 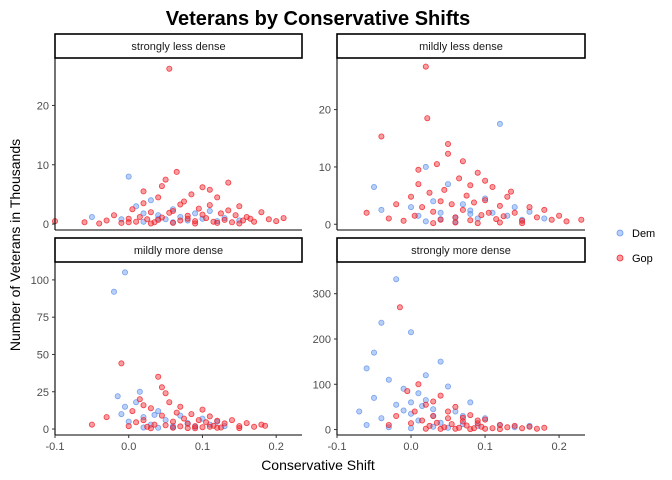 I want to click on strip-header, so click(x=461, y=46).